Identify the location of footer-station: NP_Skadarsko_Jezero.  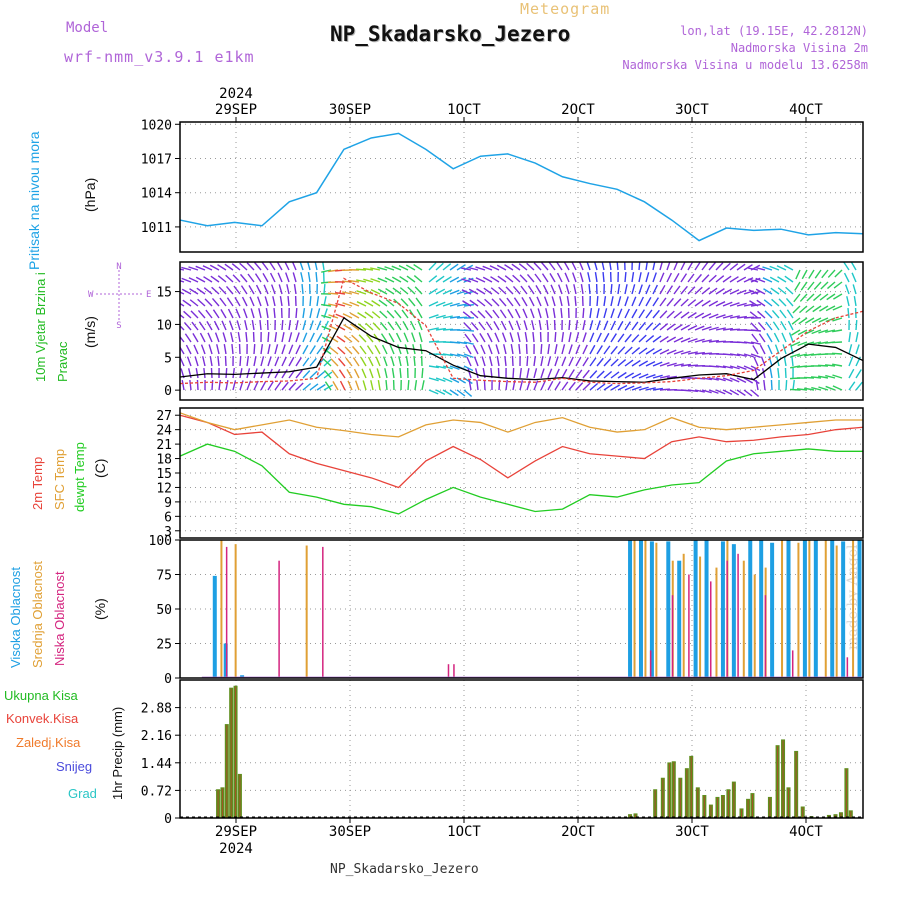
(404, 869).